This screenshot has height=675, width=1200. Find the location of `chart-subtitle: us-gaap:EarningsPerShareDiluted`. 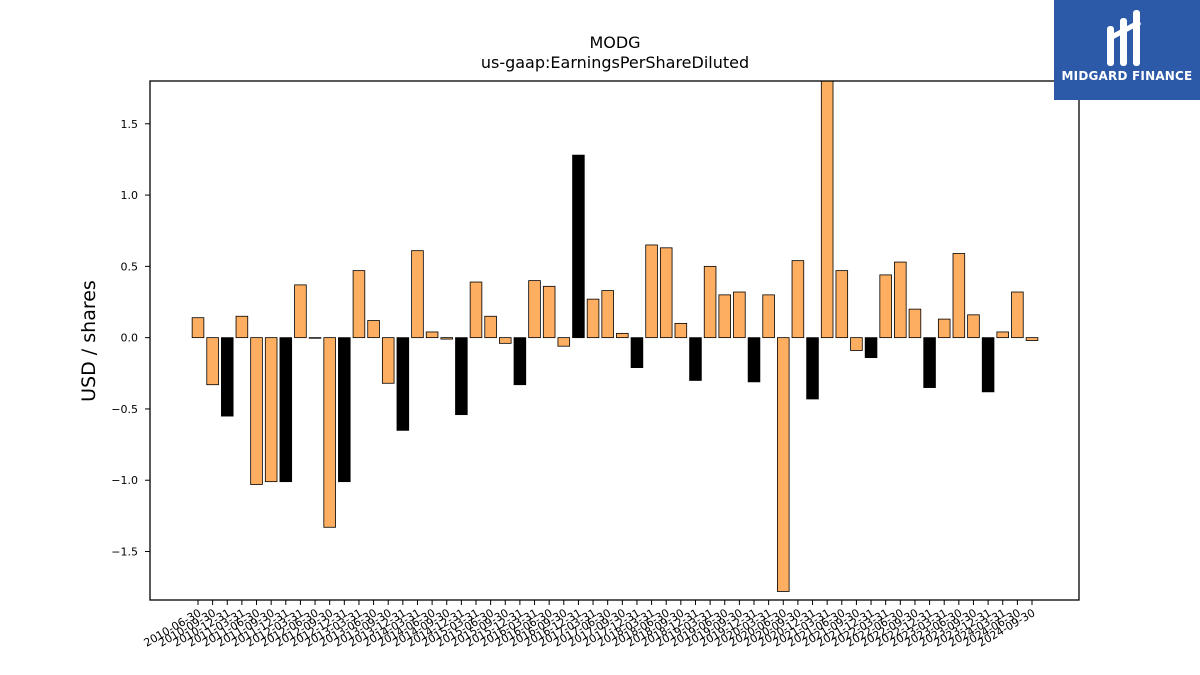

chart-subtitle: us-gaap:EarningsPerShareDiluted is located at coordinates (615, 62).